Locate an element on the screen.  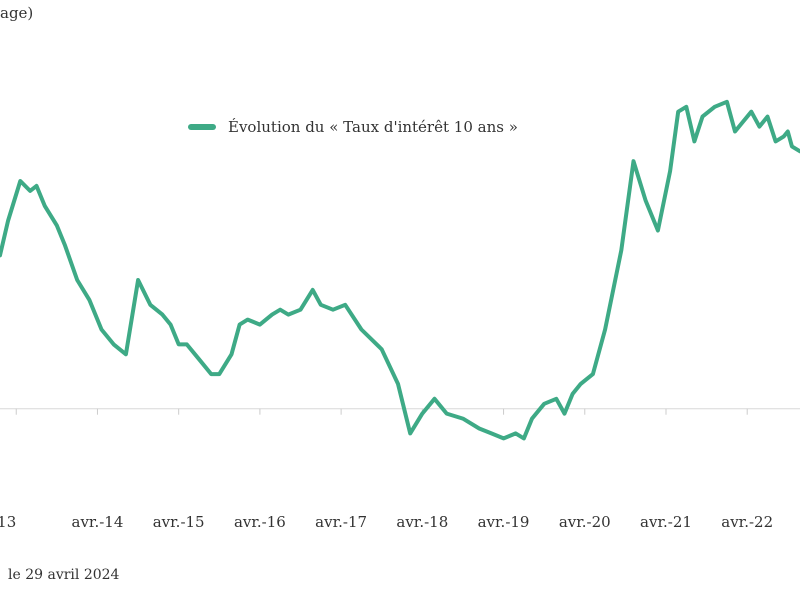
x-tick-label: -13 is located at coordinates (8, 522).